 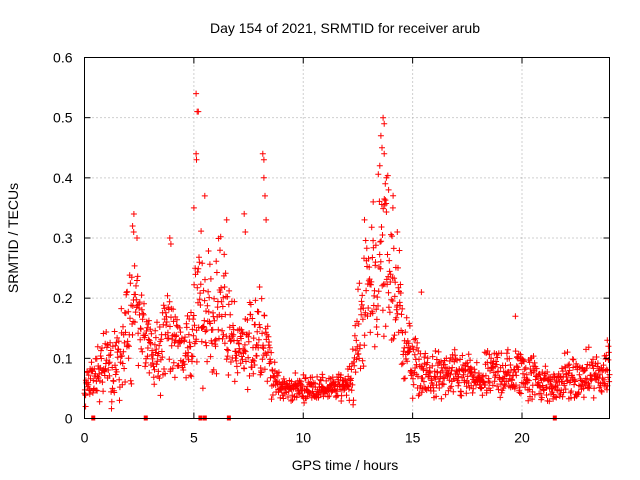 What do you see at coordinates (194, 438) in the screenshot?
I see `x-tick-label: 5` at bounding box center [194, 438].